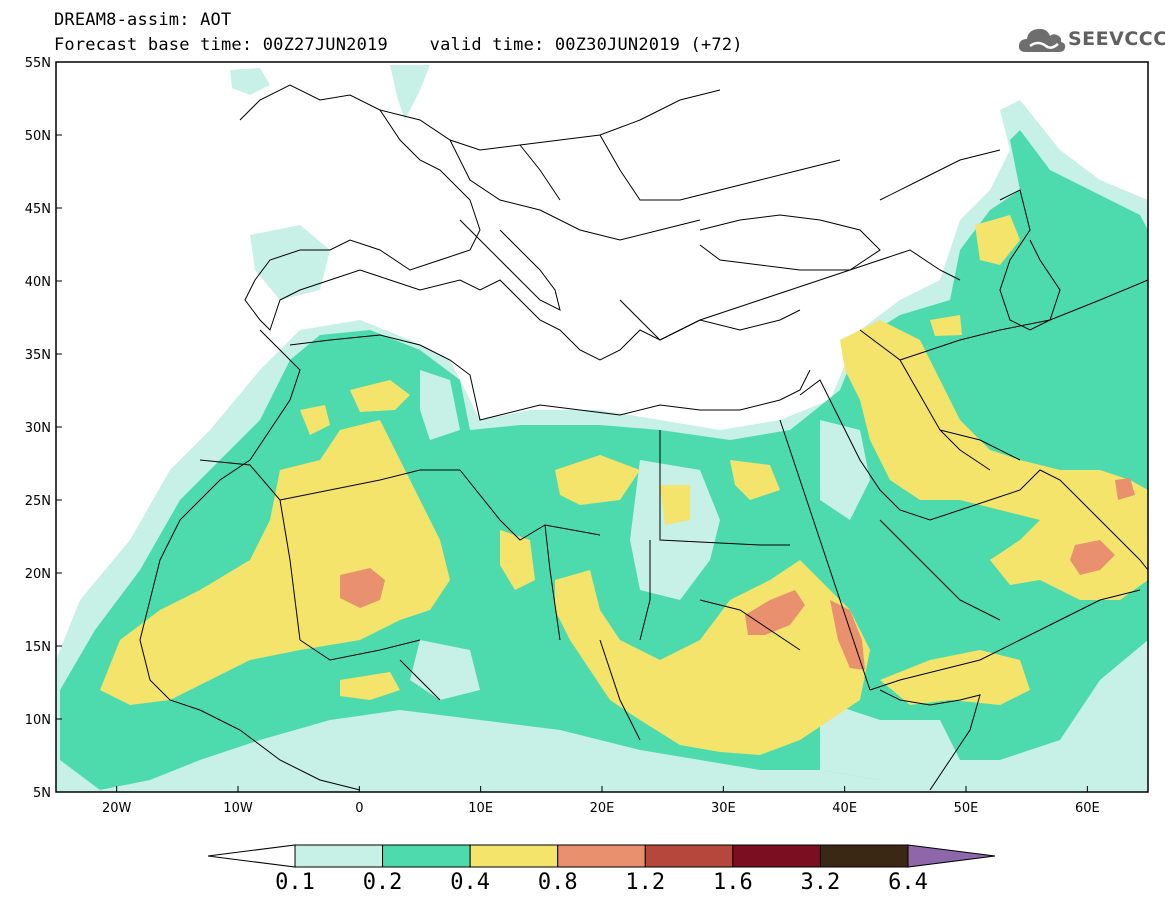 The width and height of the screenshot is (1165, 905). I want to click on colorbar, so click(601, 856).